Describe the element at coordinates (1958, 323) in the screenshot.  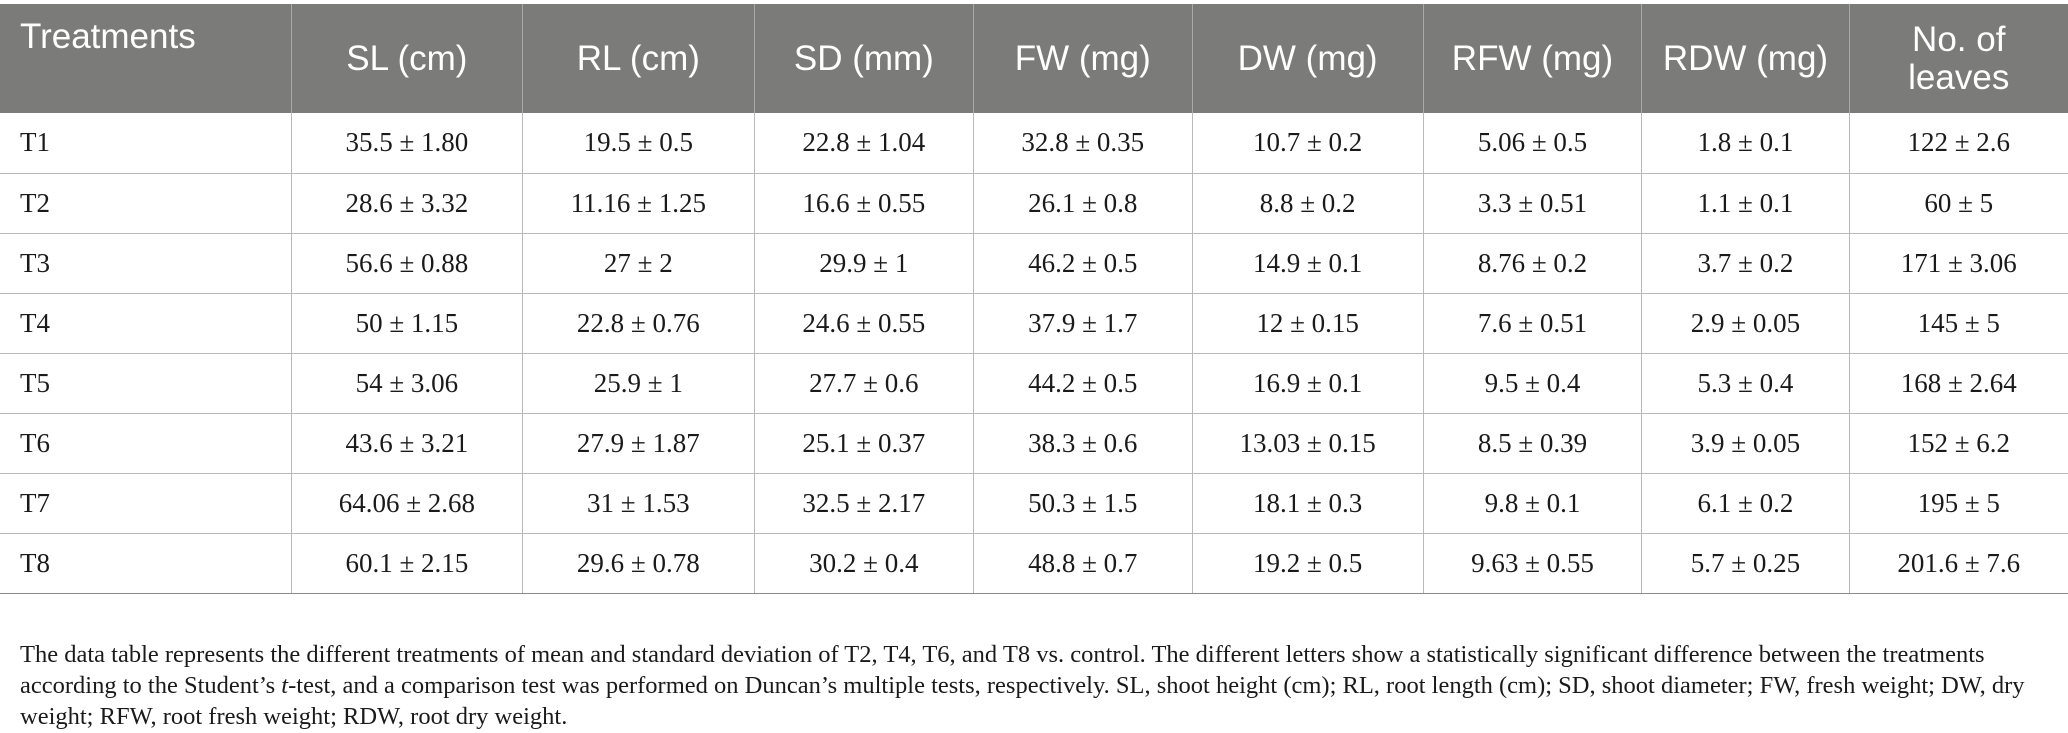
I see `table-cell: 145 ± 5` at that location.